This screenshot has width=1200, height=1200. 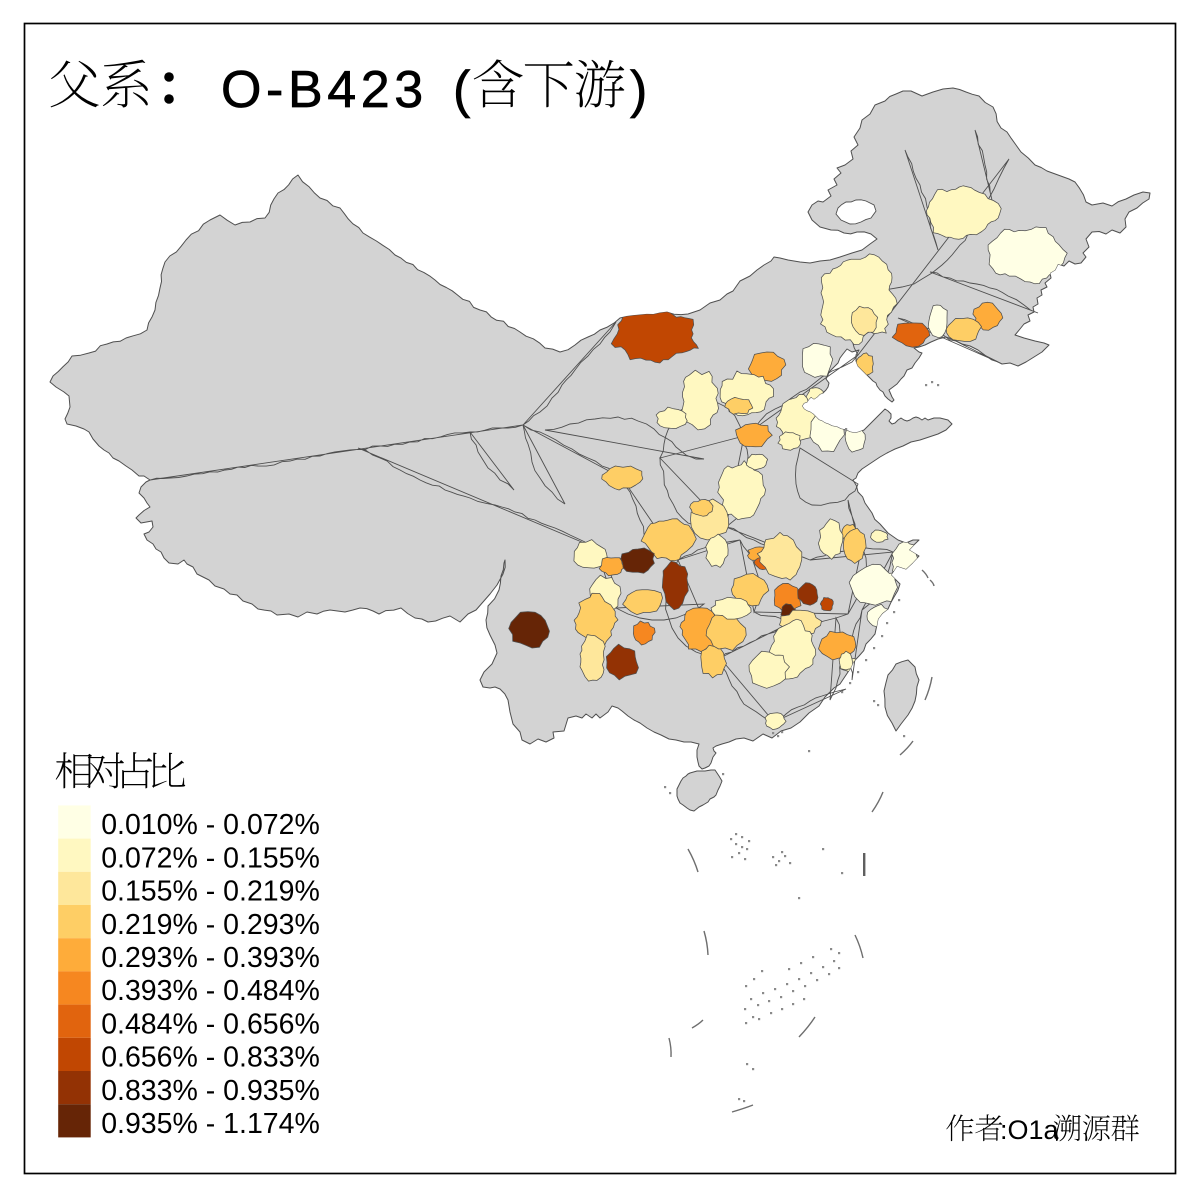 What do you see at coordinates (210, 1024) in the screenshot?
I see `svg-text: 0.484% - 0.656%` at bounding box center [210, 1024].